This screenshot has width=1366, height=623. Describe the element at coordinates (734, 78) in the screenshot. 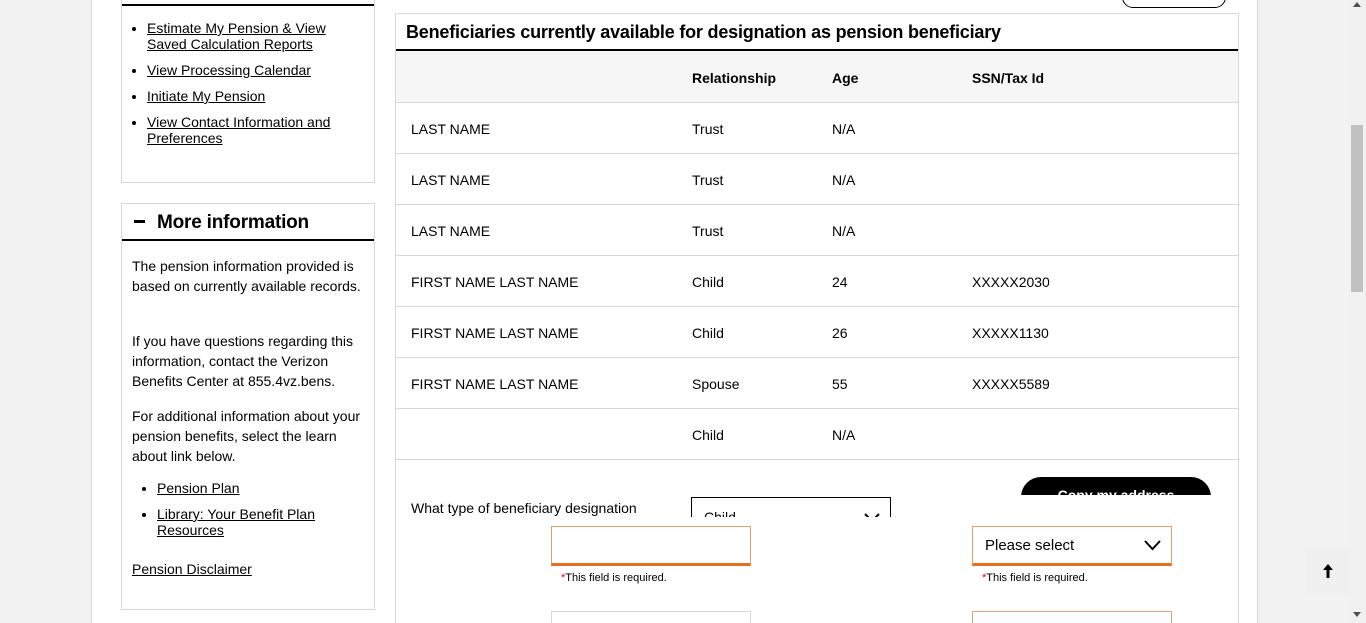

I see `column-header-relationship: Relationship` at that location.